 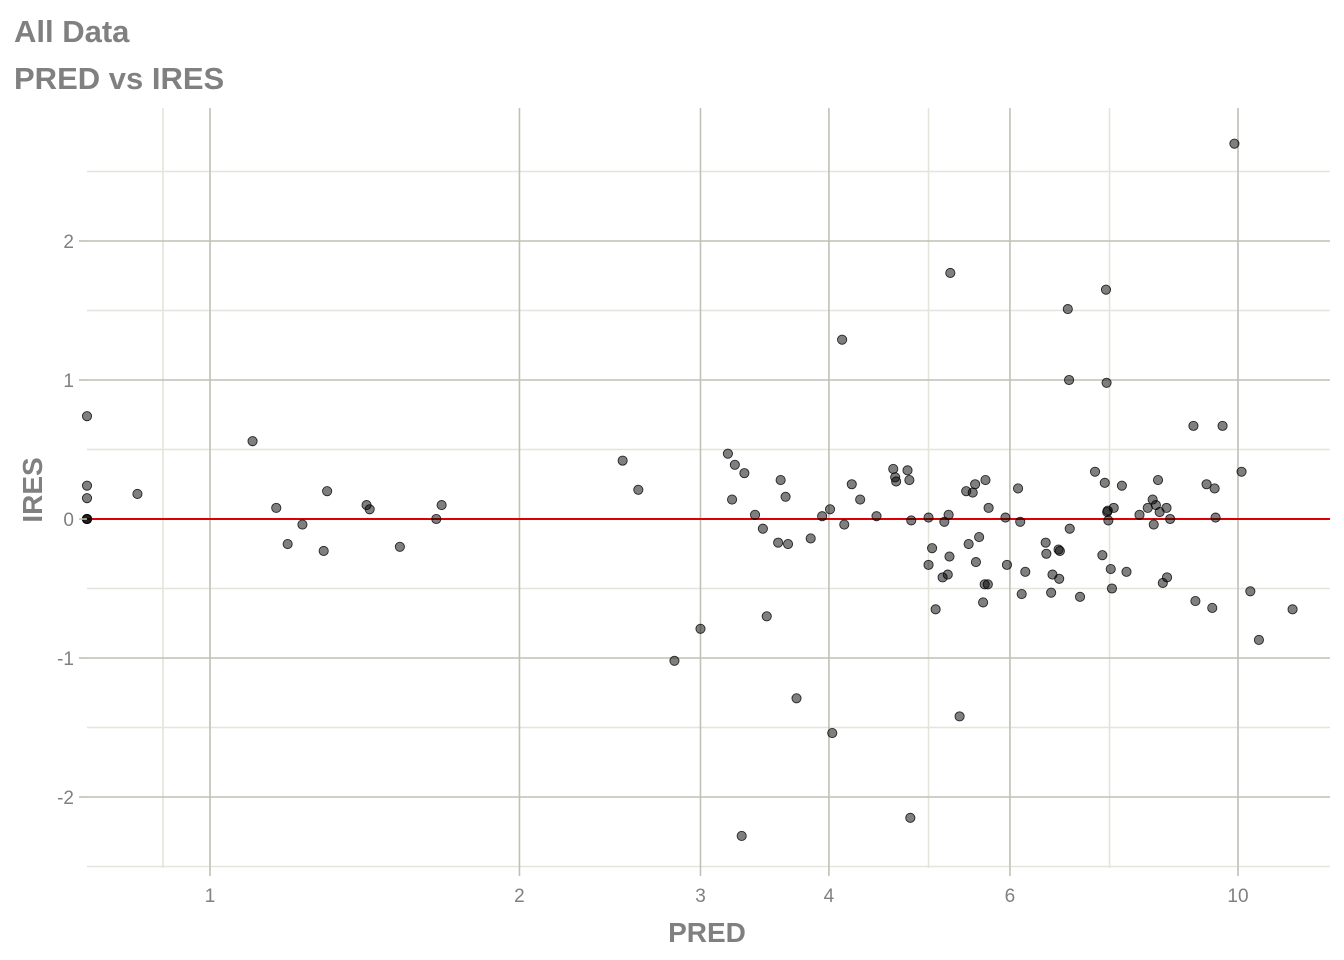 What do you see at coordinates (68, 242) in the screenshot?
I see `y-tick-label: 2` at bounding box center [68, 242].